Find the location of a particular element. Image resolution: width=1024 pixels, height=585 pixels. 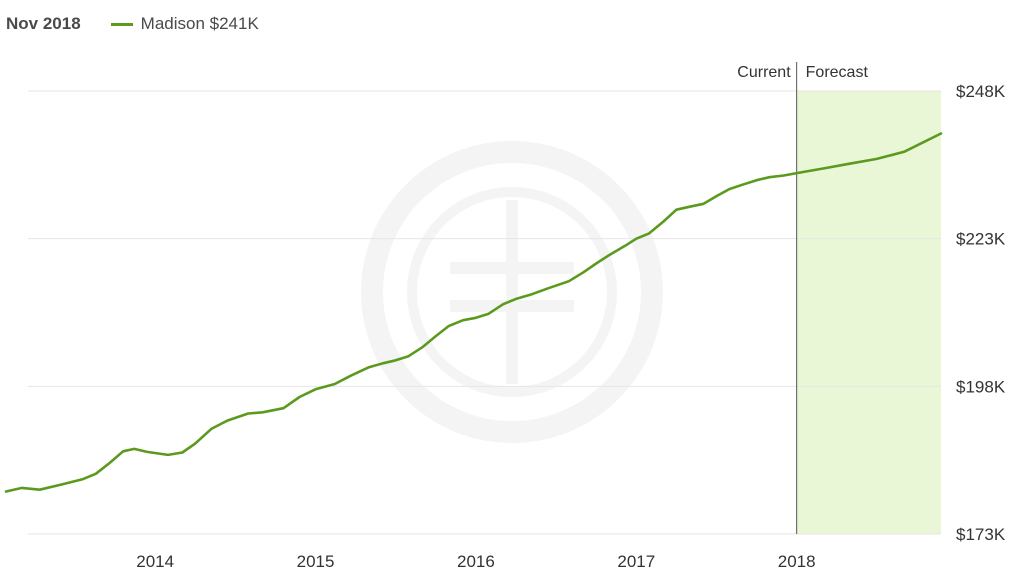

x-axis-ticks: 2014 2015 2016 2017 2018 is located at coordinates (475, 561).